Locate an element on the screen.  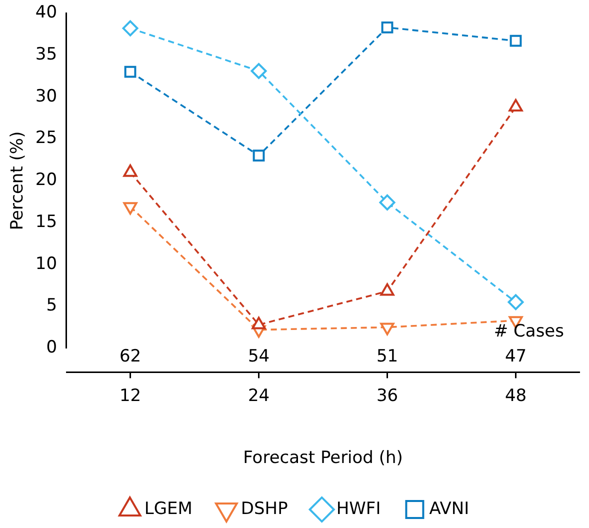
x-tick-label: 36 is located at coordinates (387, 396).